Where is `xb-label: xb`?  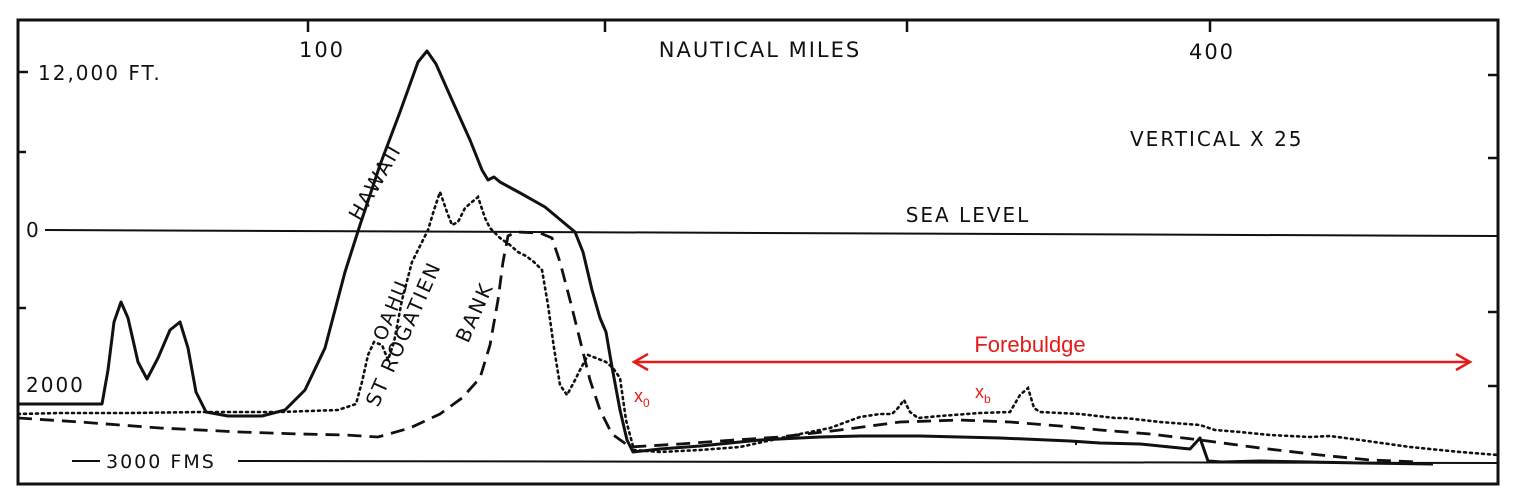 xb-label: xb is located at coordinates (983, 394).